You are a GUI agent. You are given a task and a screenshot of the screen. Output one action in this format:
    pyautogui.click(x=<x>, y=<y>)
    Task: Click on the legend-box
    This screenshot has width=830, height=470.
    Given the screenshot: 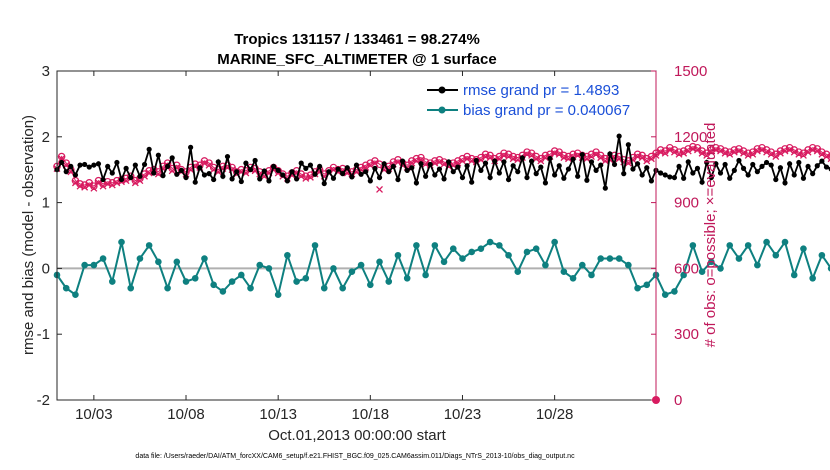 What is the action you would take?
    pyautogui.click(x=534, y=99)
    